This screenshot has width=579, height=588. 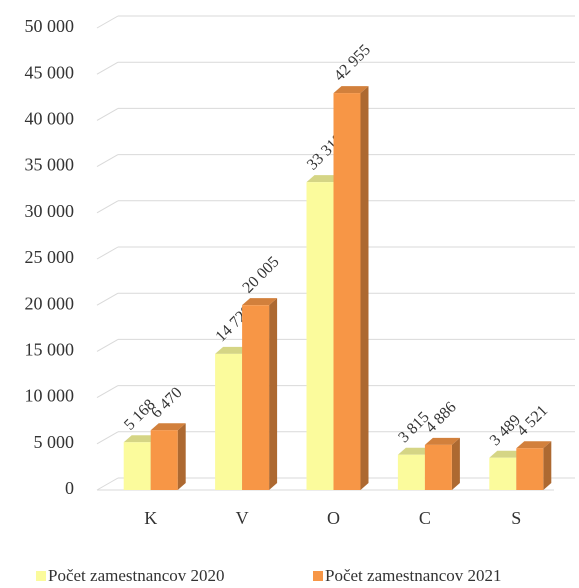 I want to click on y-tick-label: 45 000, so click(x=50, y=72).